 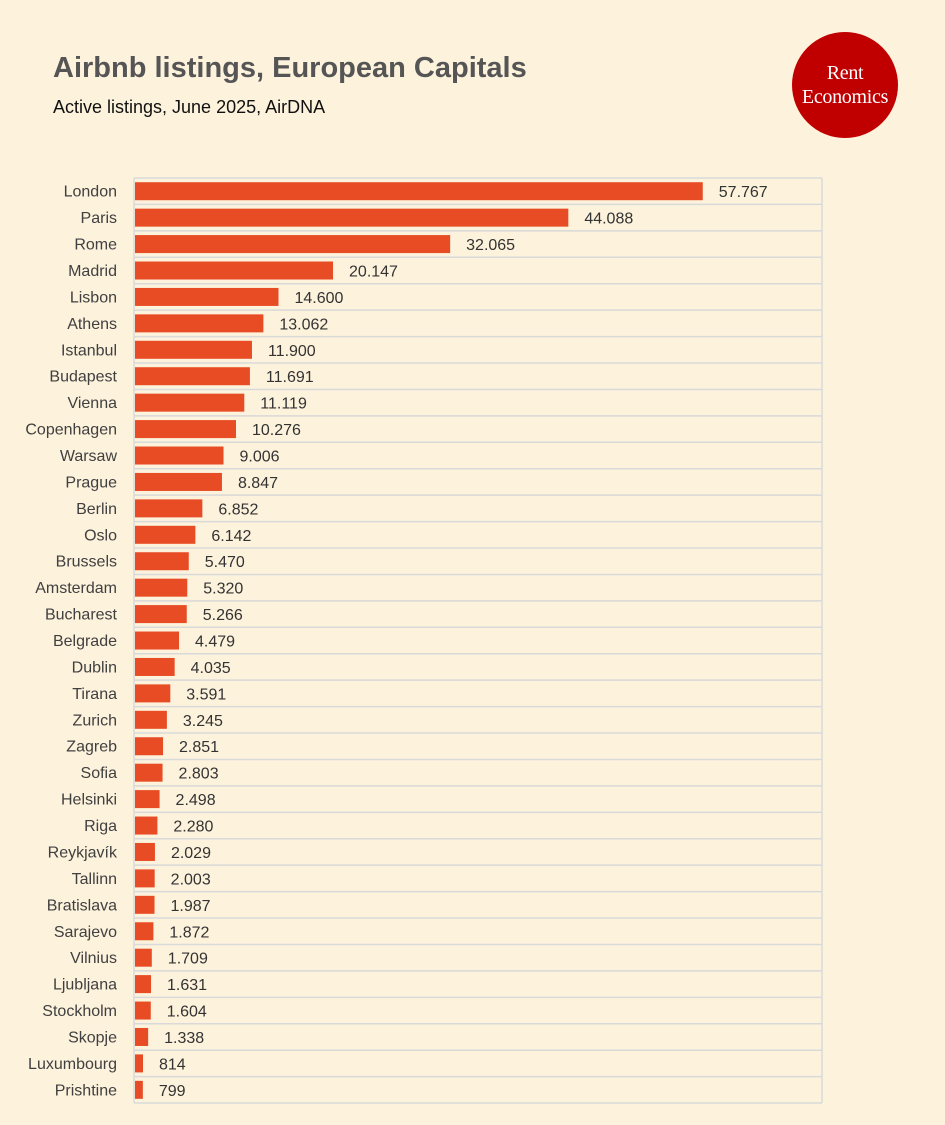 I want to click on value-label: 4.479, so click(x=215, y=642).